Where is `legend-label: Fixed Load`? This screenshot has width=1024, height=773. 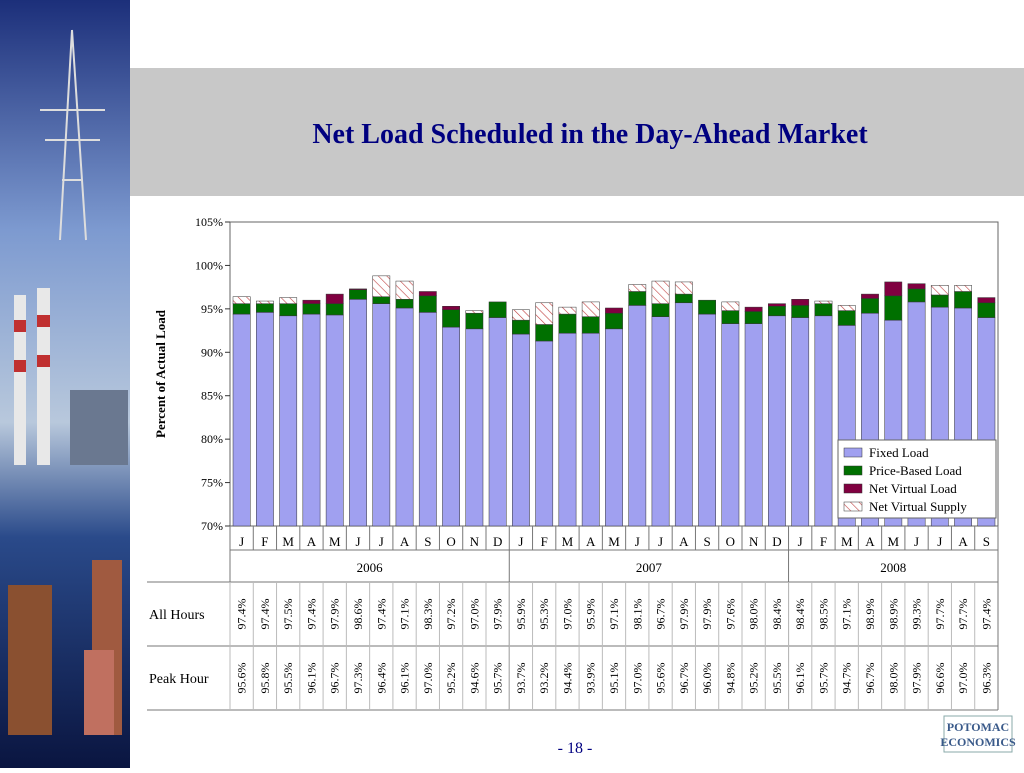
legend-label: Fixed Load is located at coordinates (899, 452).